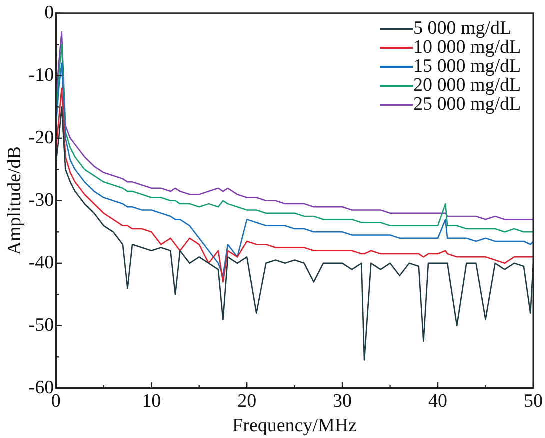  What do you see at coordinates (41, 137) in the screenshot?
I see `y-tick-label: -20` at bounding box center [41, 137].